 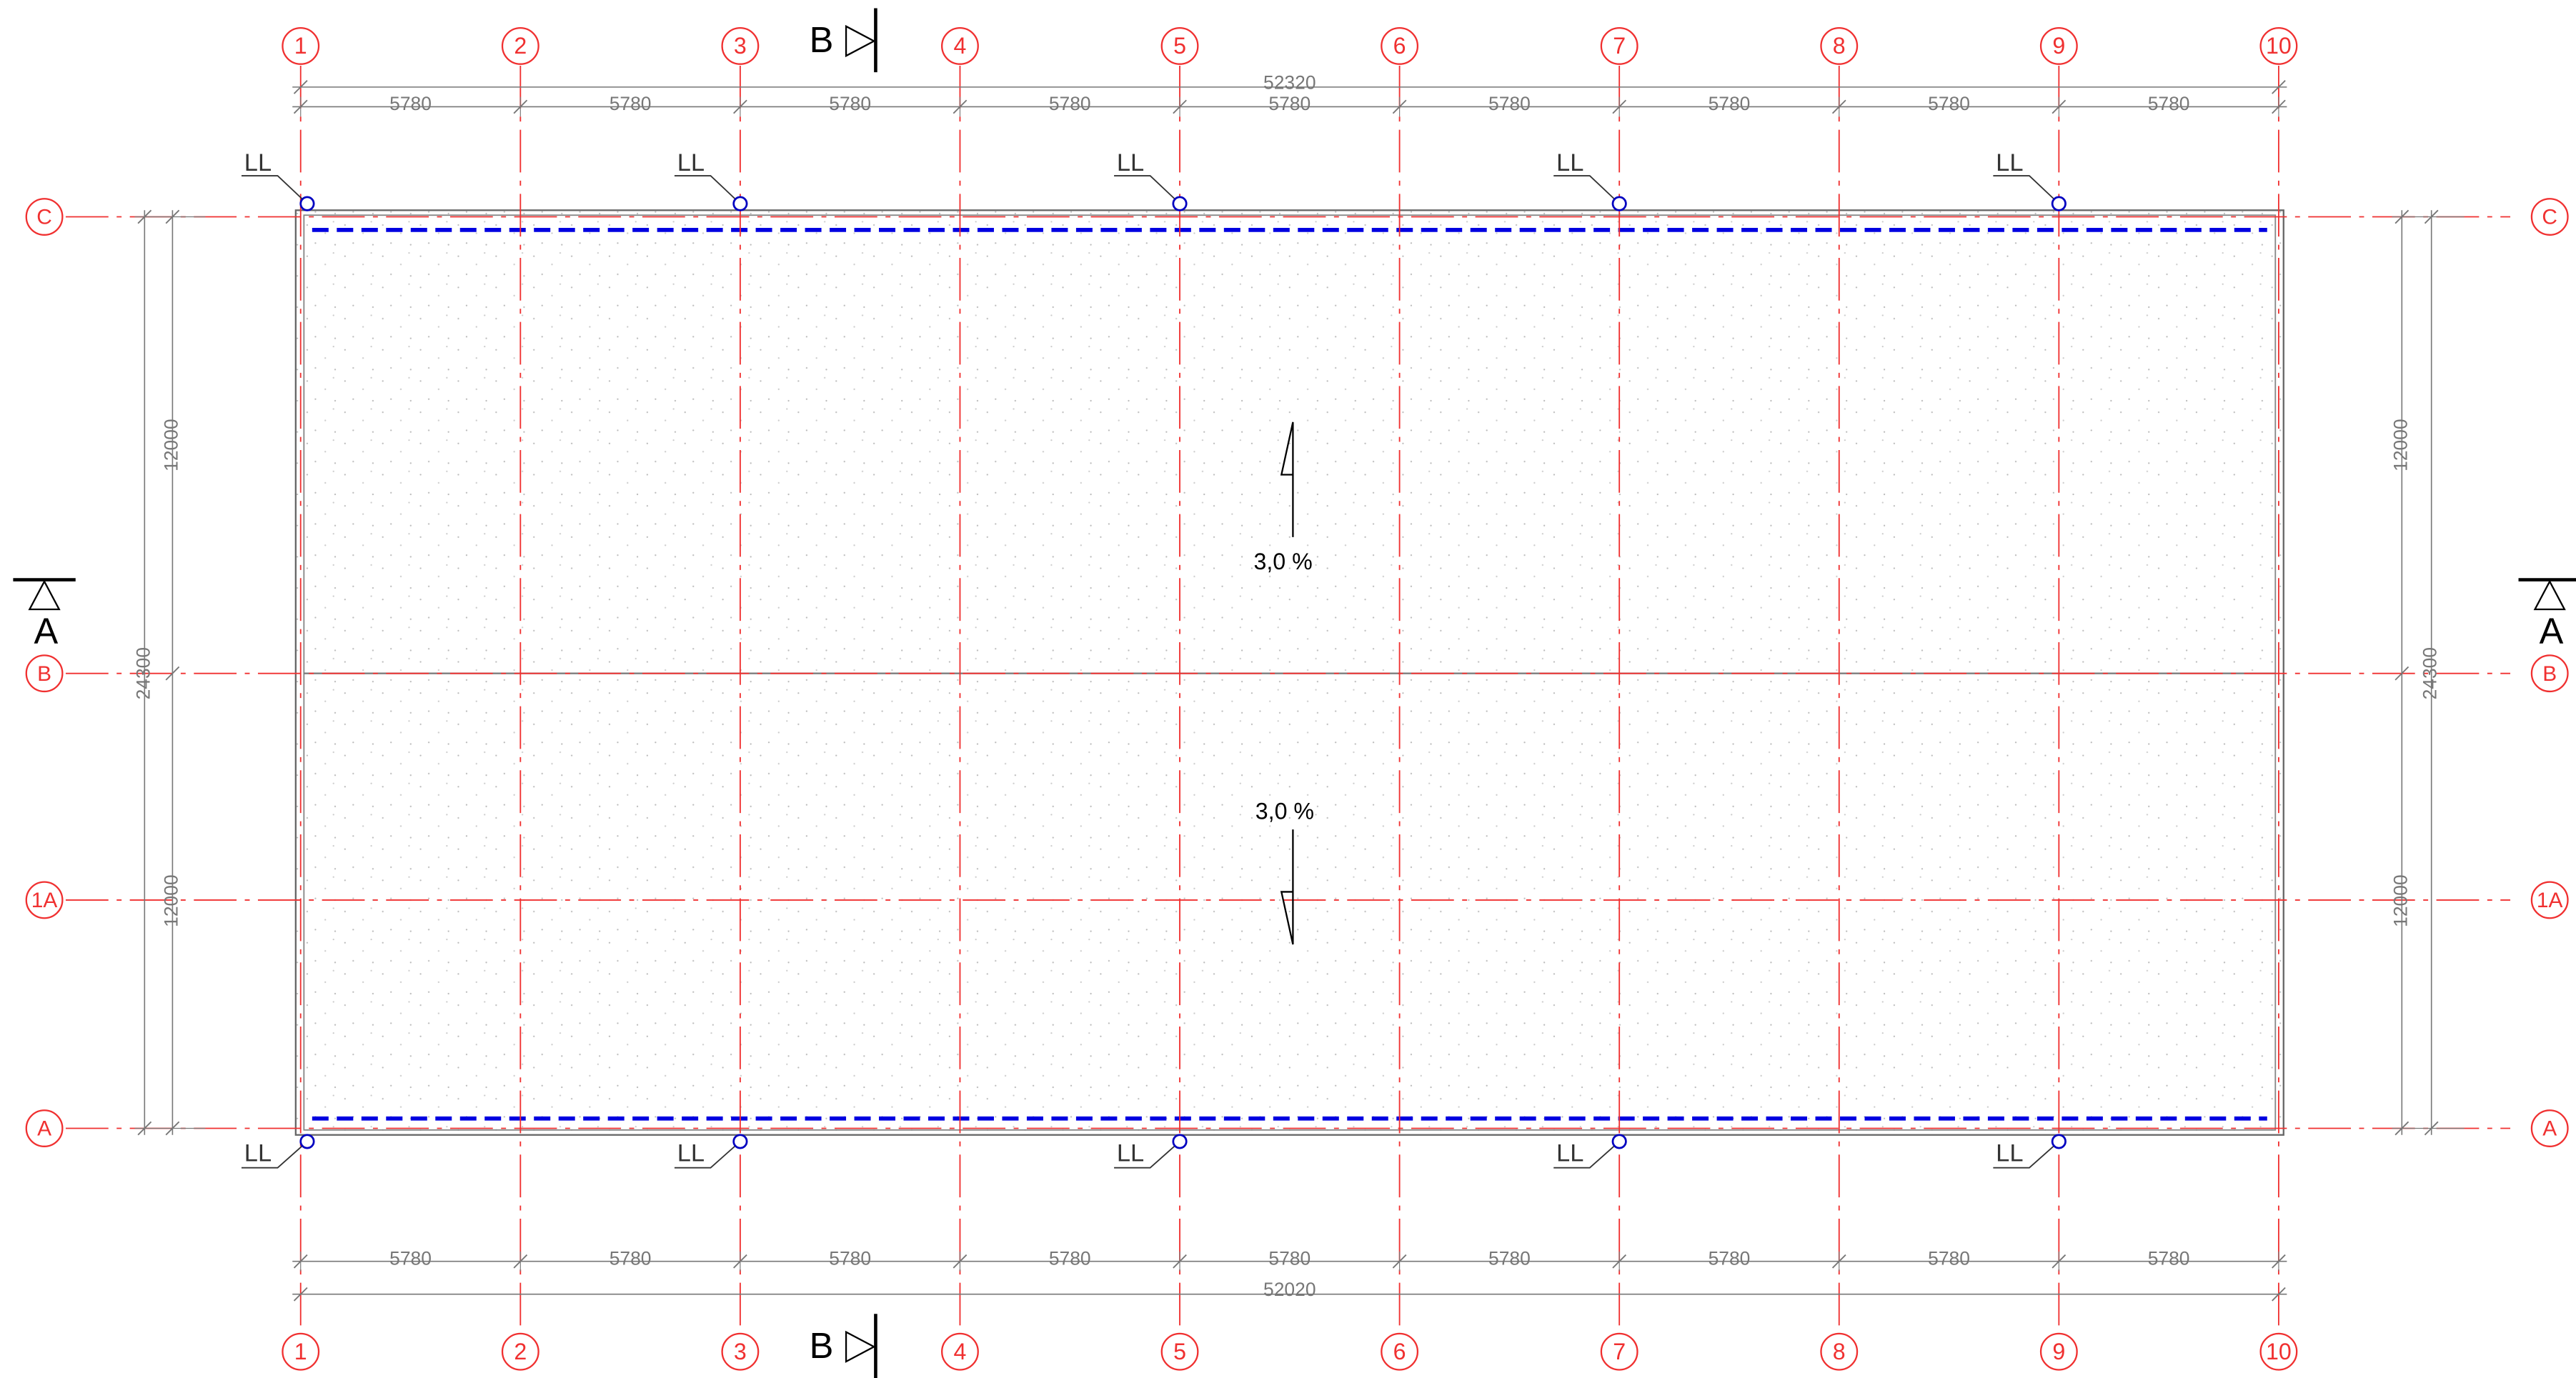 I want to click on axis-label: 4, so click(x=960, y=1351).